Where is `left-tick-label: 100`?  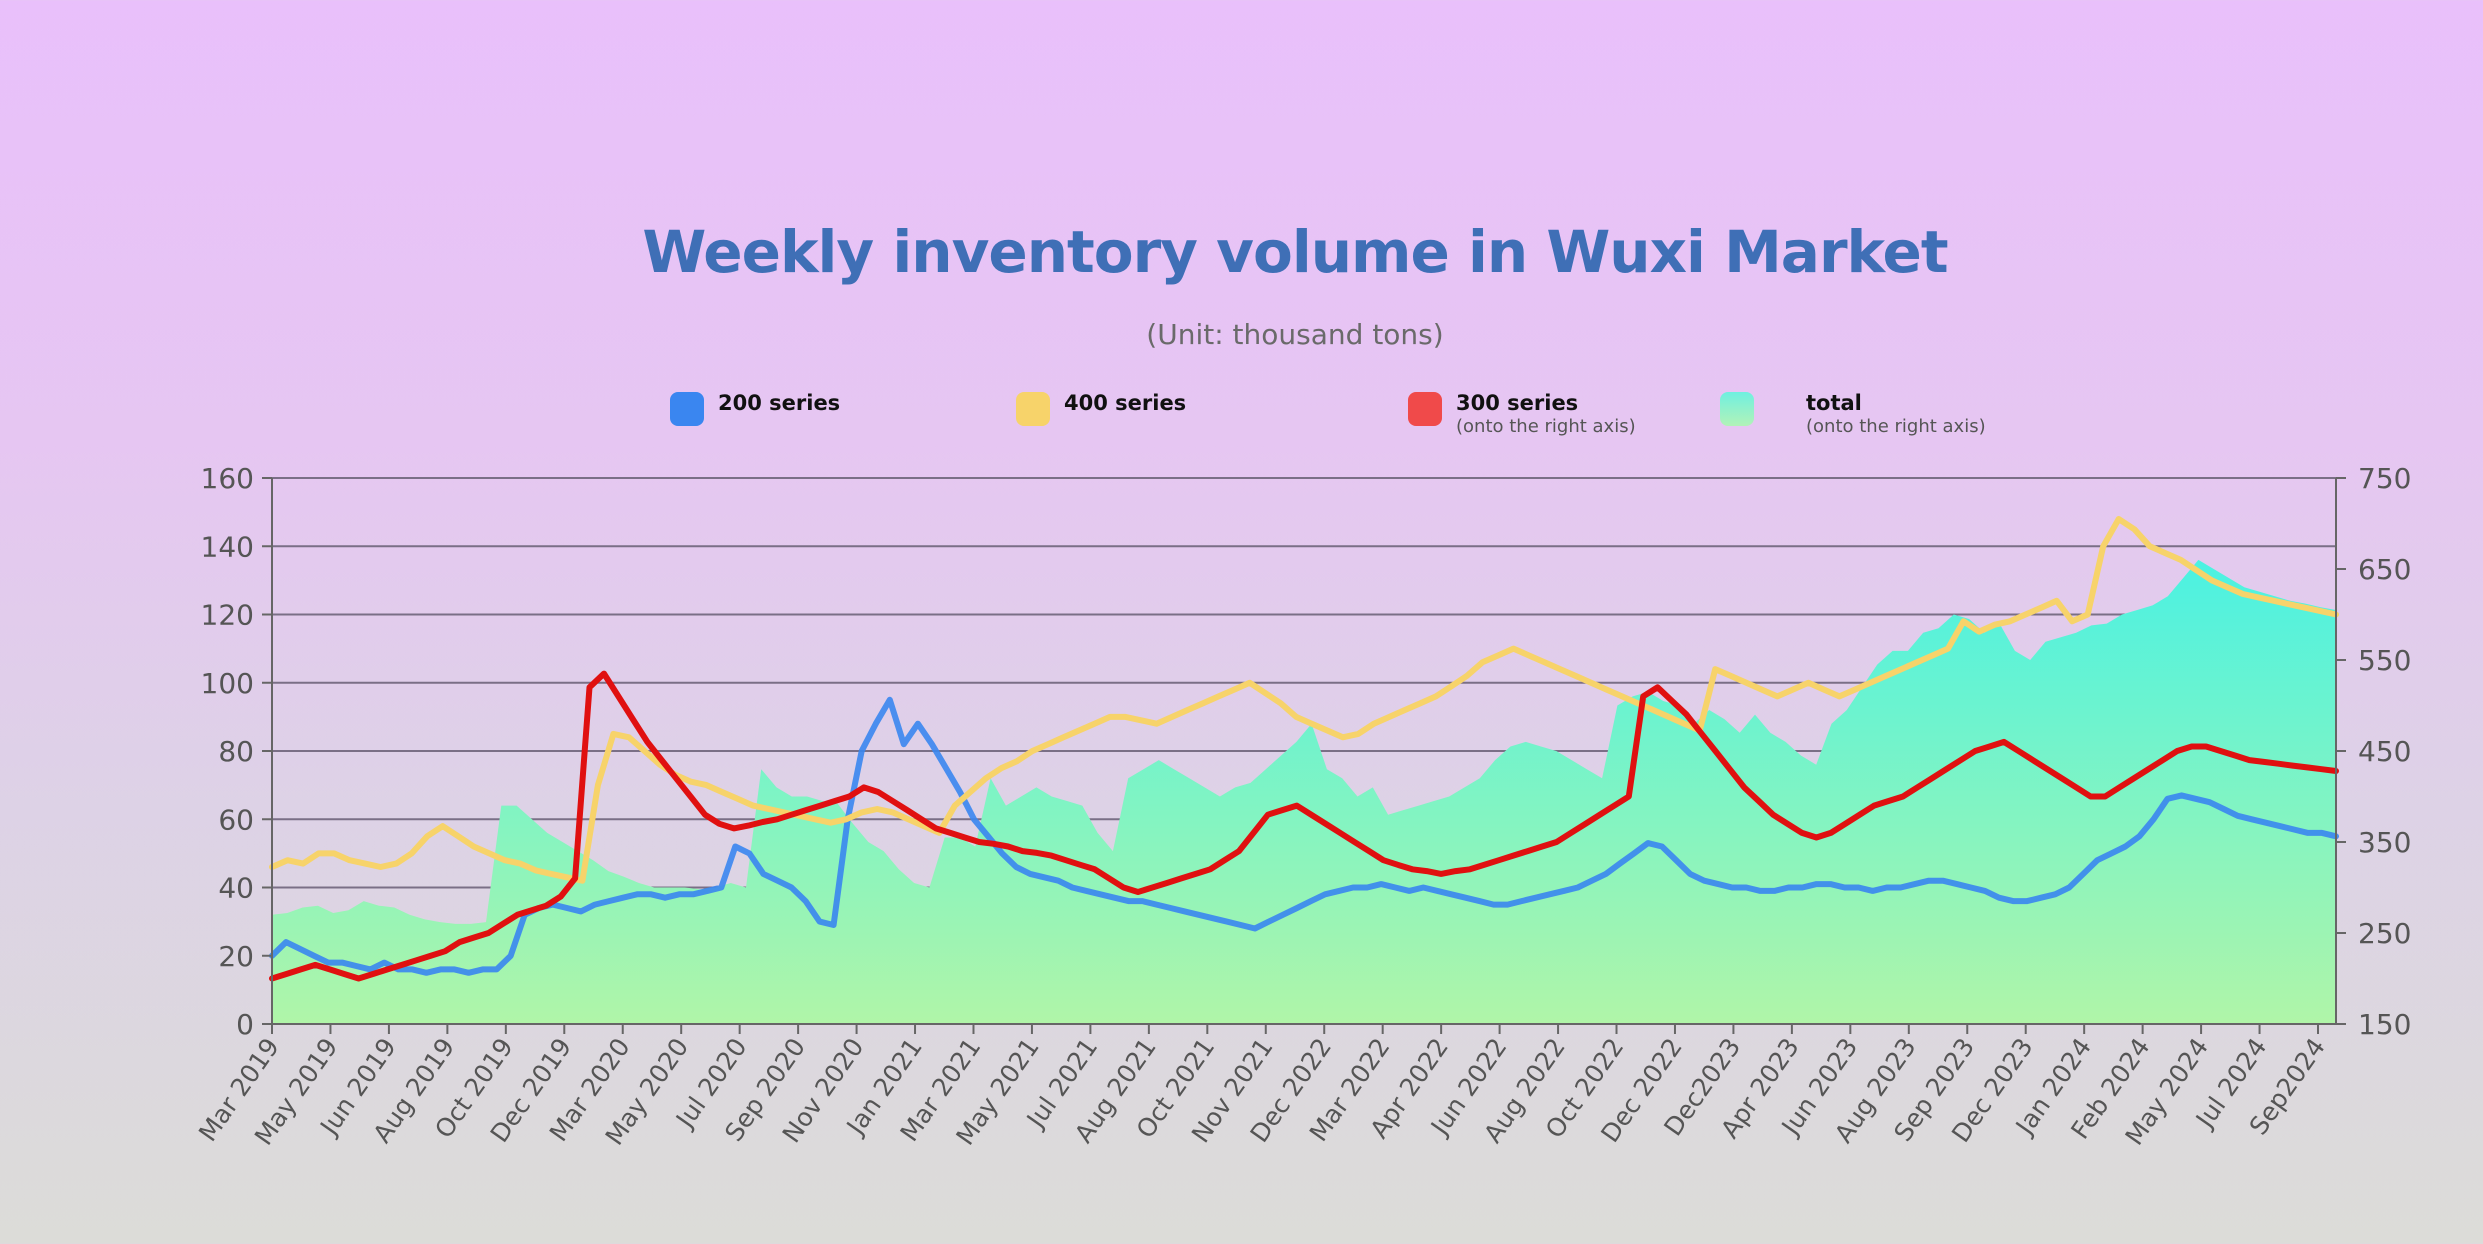 left-tick-label: 100 is located at coordinates (227, 683).